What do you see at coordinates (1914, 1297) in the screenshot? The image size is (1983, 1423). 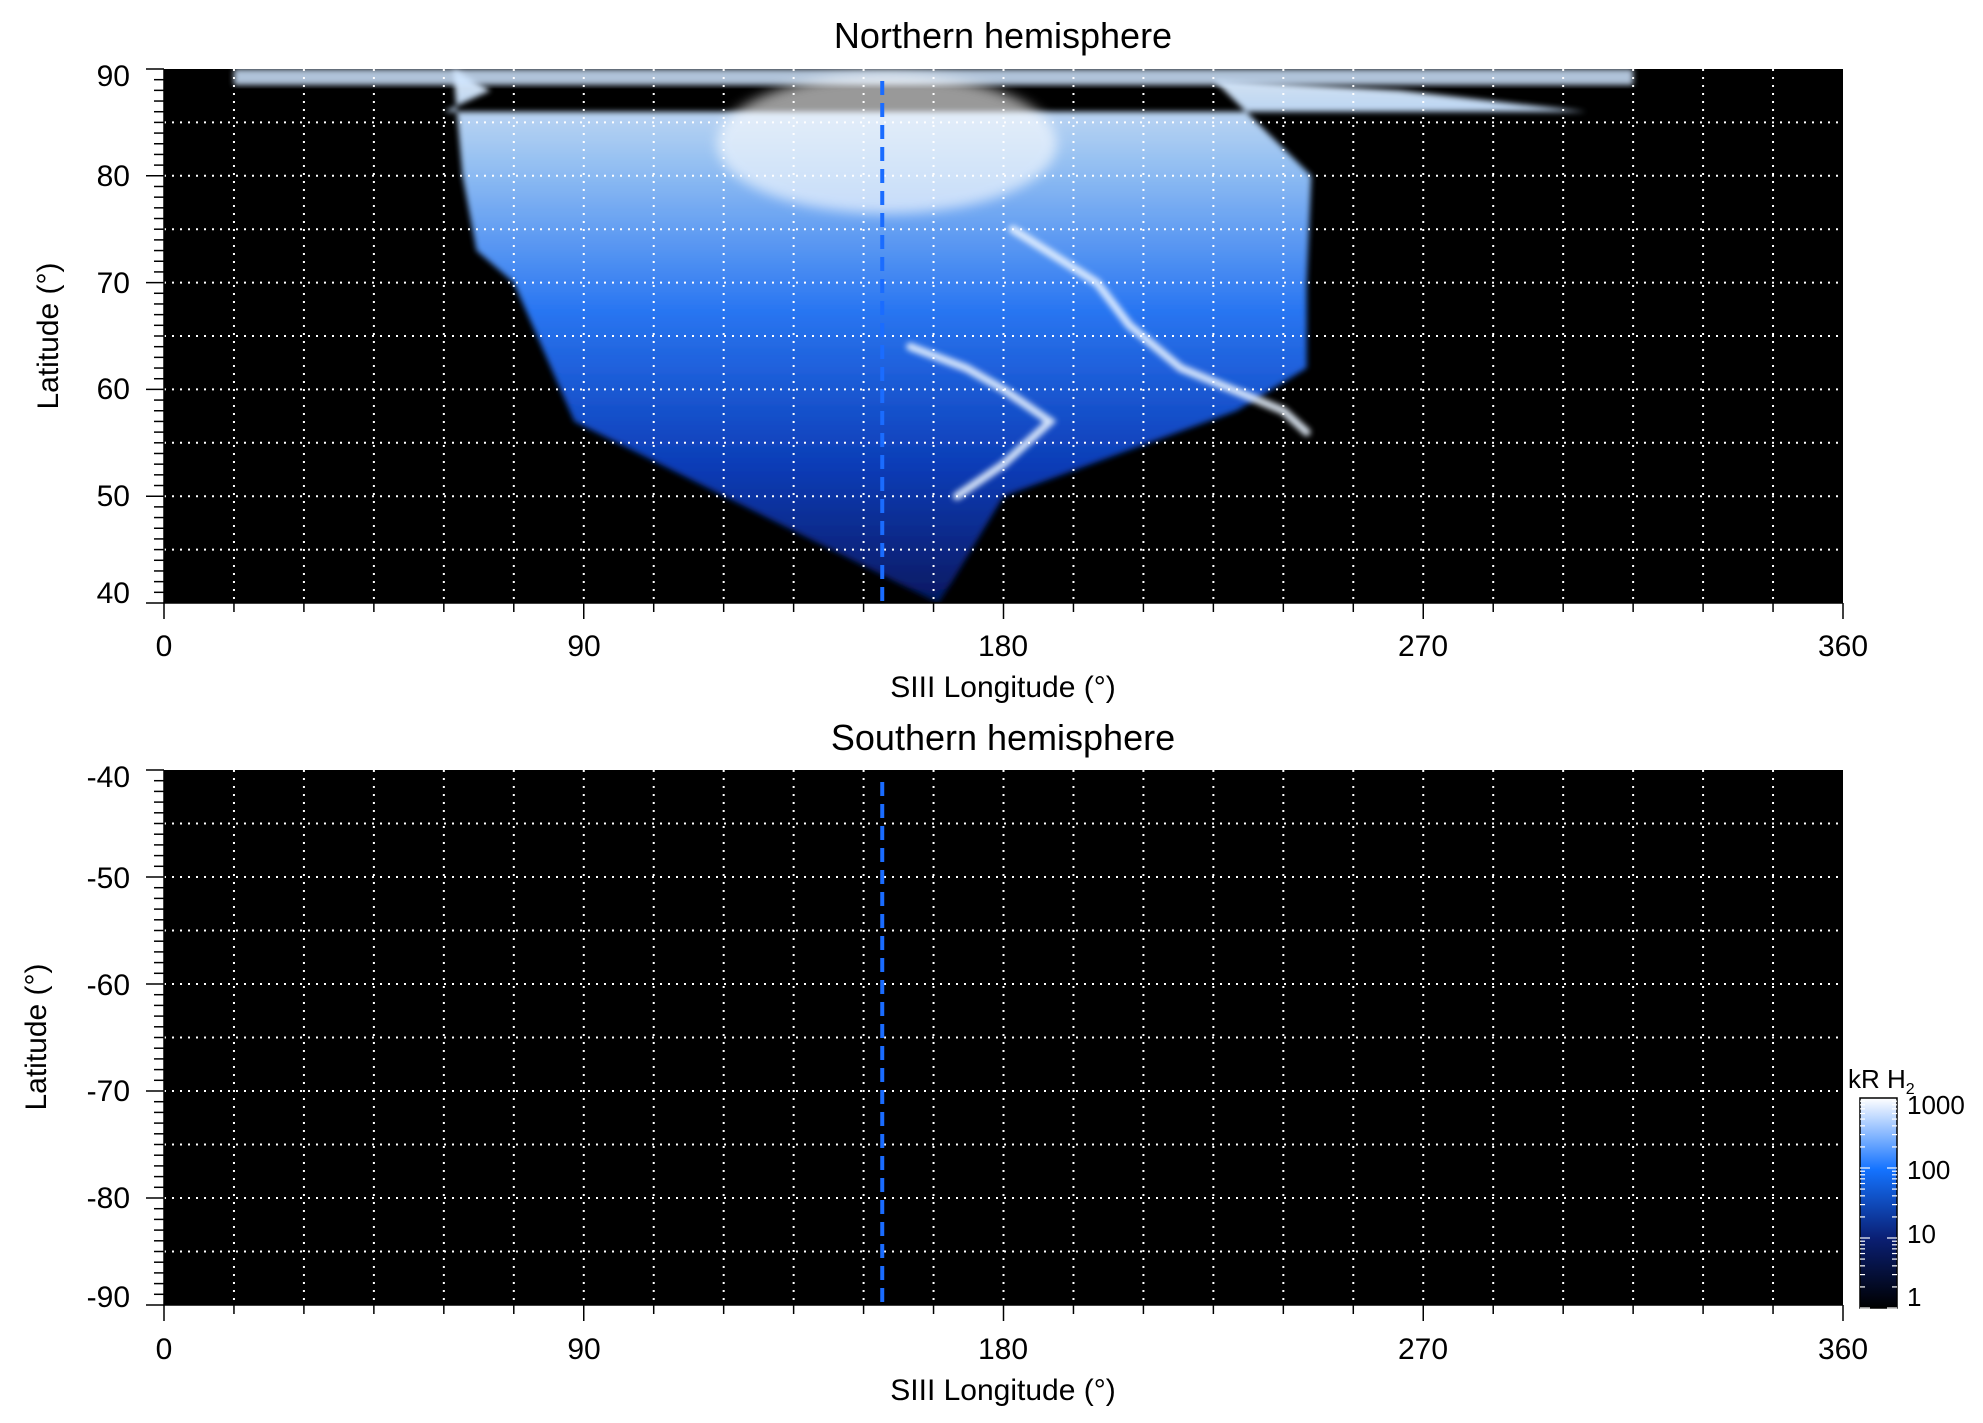 I see `colorbar-tick-label: 1` at bounding box center [1914, 1297].